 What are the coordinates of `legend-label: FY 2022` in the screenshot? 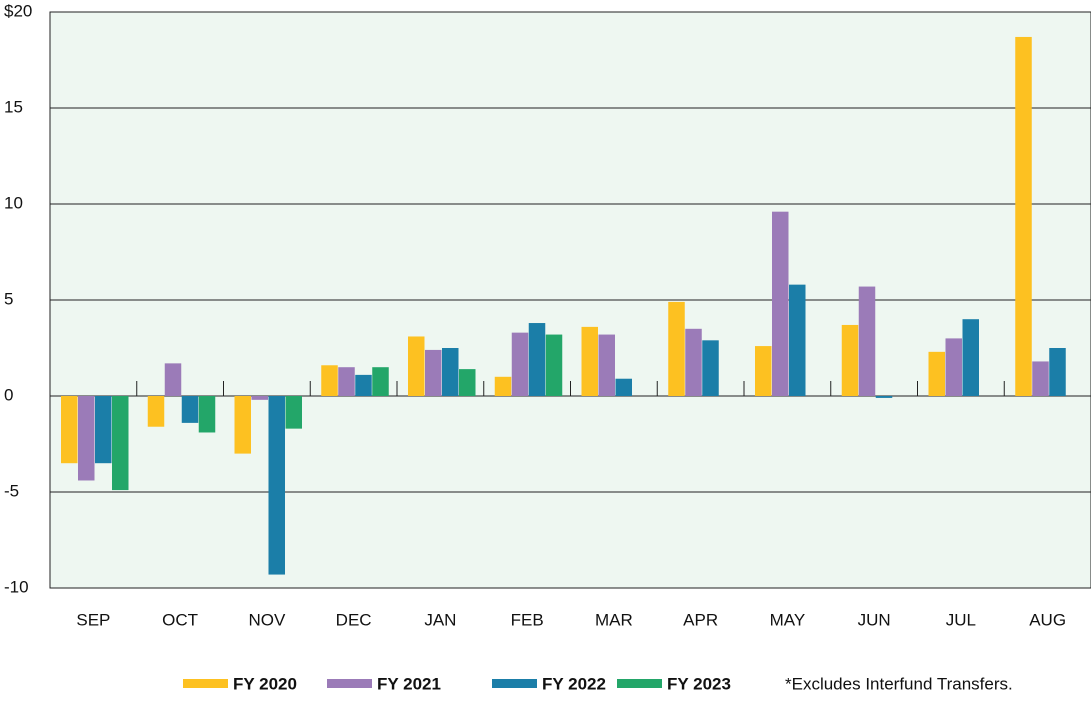 It's located at (574, 683).